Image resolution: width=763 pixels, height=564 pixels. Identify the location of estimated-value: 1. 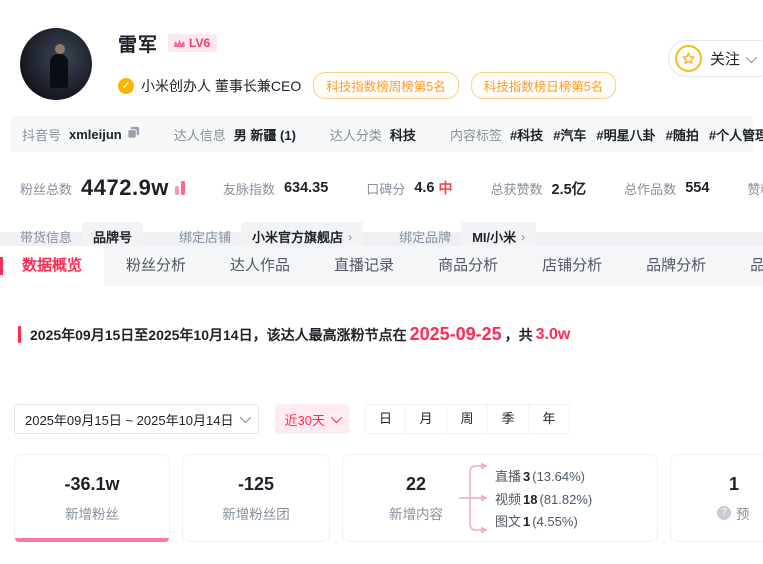
(734, 483).